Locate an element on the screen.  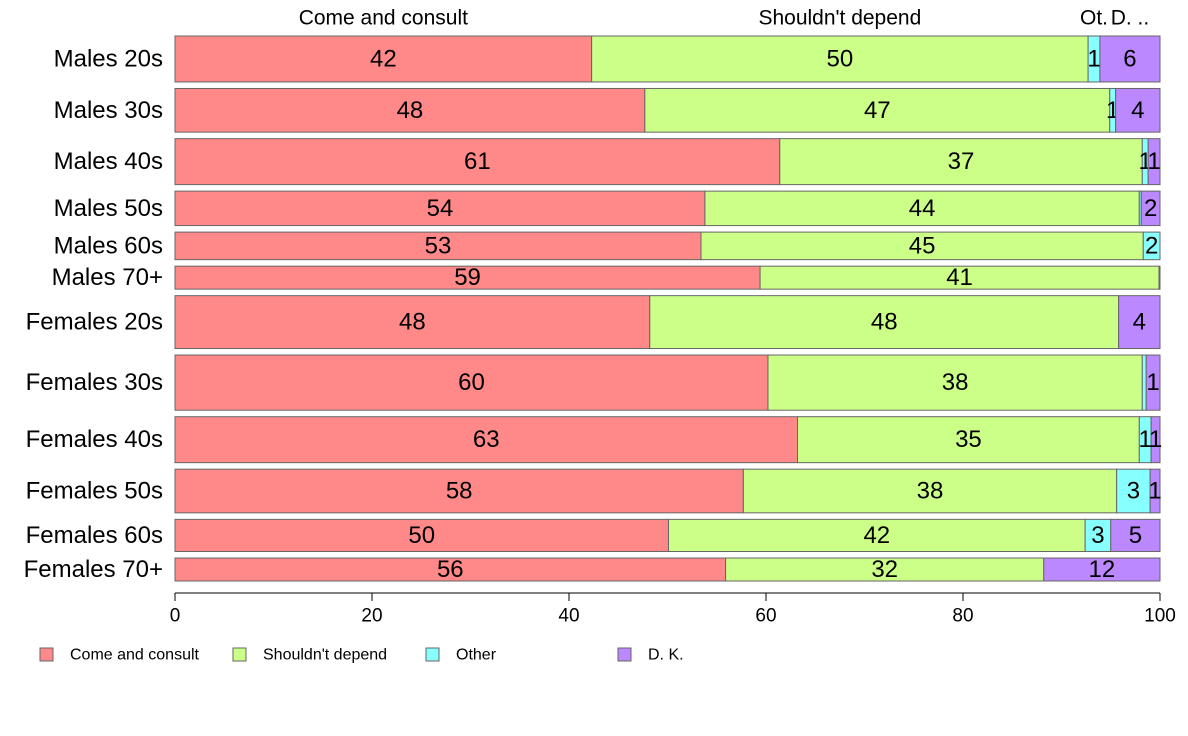
data-label: 56 is located at coordinates (450, 569).